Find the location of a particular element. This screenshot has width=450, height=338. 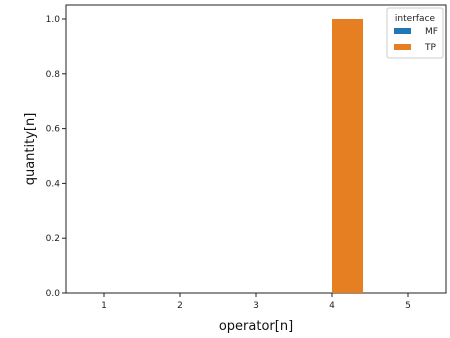

legend-swatch-tp is located at coordinates (402, 47).